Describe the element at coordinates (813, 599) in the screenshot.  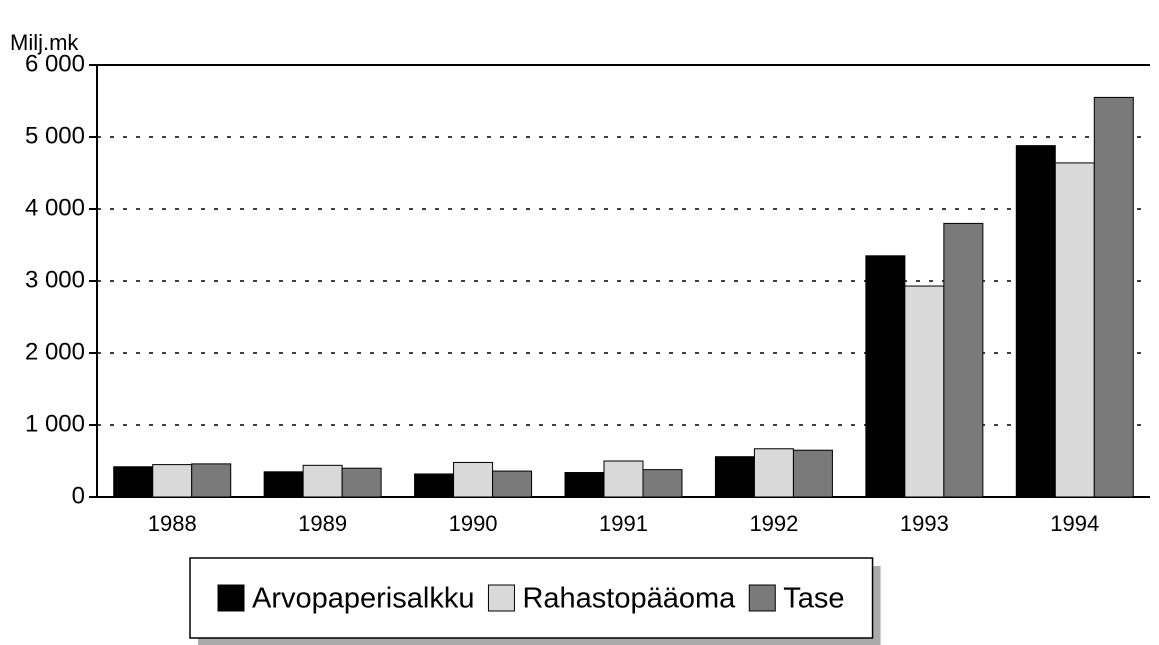
I see `legend-label: Tase` at that location.